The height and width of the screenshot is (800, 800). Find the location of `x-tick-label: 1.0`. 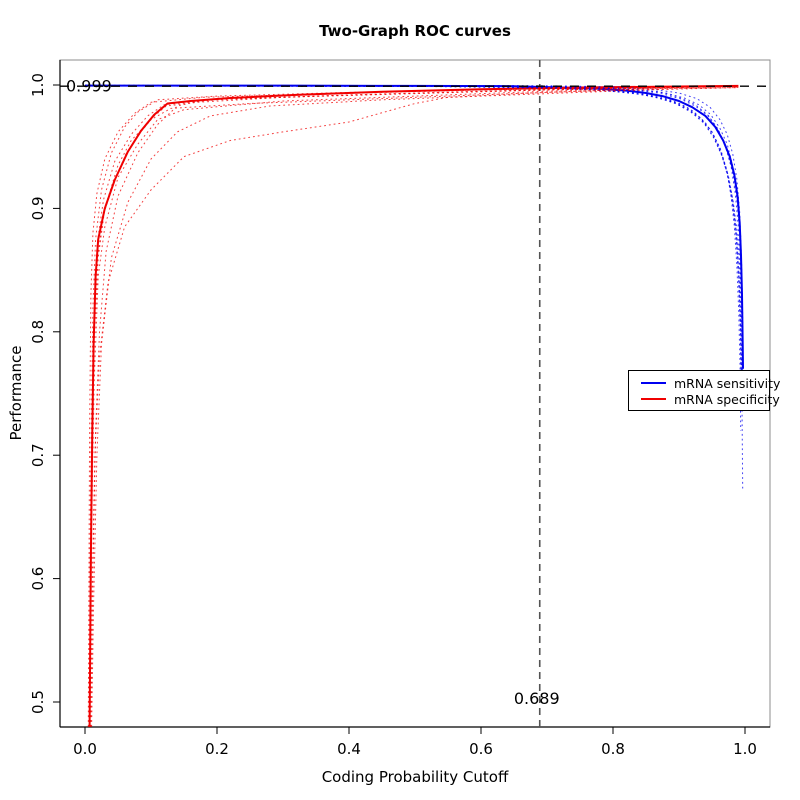

x-tick-label: 1.0 is located at coordinates (745, 749).